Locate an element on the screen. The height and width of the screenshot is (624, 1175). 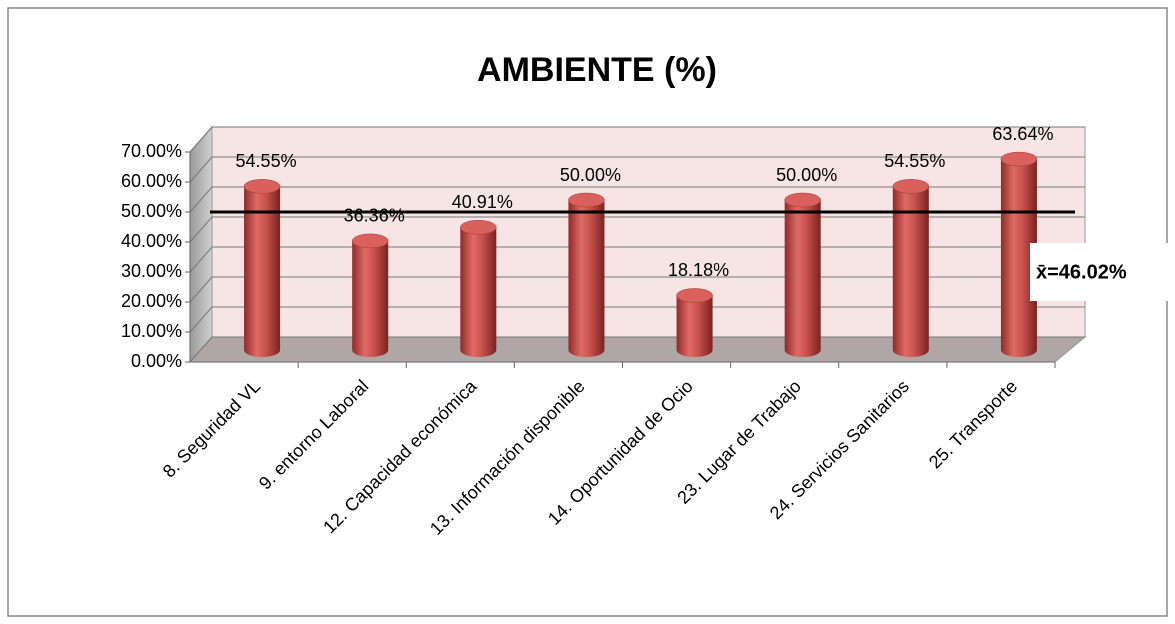
data-label: 63.64% is located at coordinates (1022, 134).